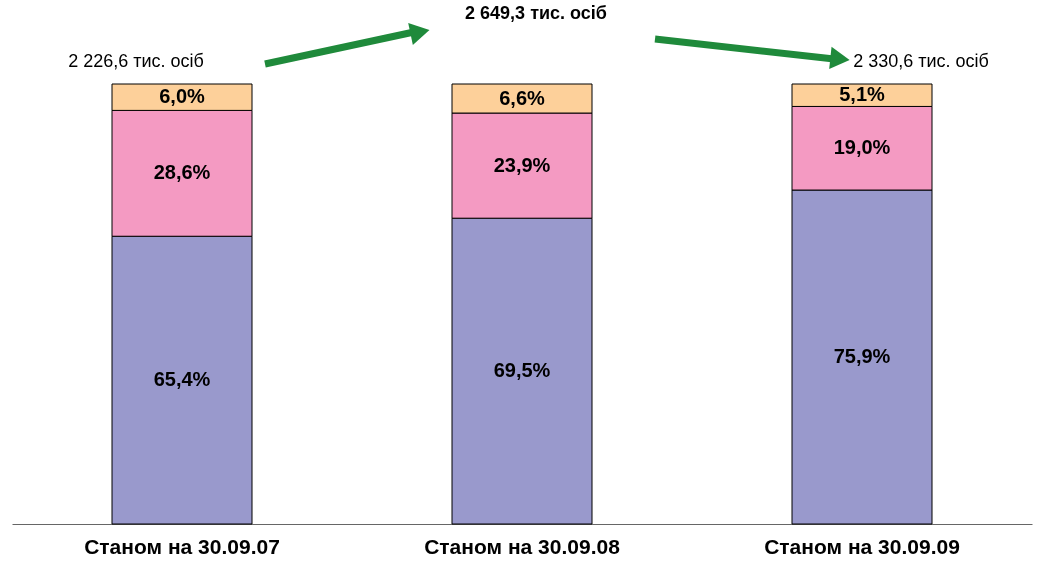 The width and height of the screenshot is (1043, 588). What do you see at coordinates (862, 356) in the screenshot?
I see `data-label: 75,9%` at bounding box center [862, 356].